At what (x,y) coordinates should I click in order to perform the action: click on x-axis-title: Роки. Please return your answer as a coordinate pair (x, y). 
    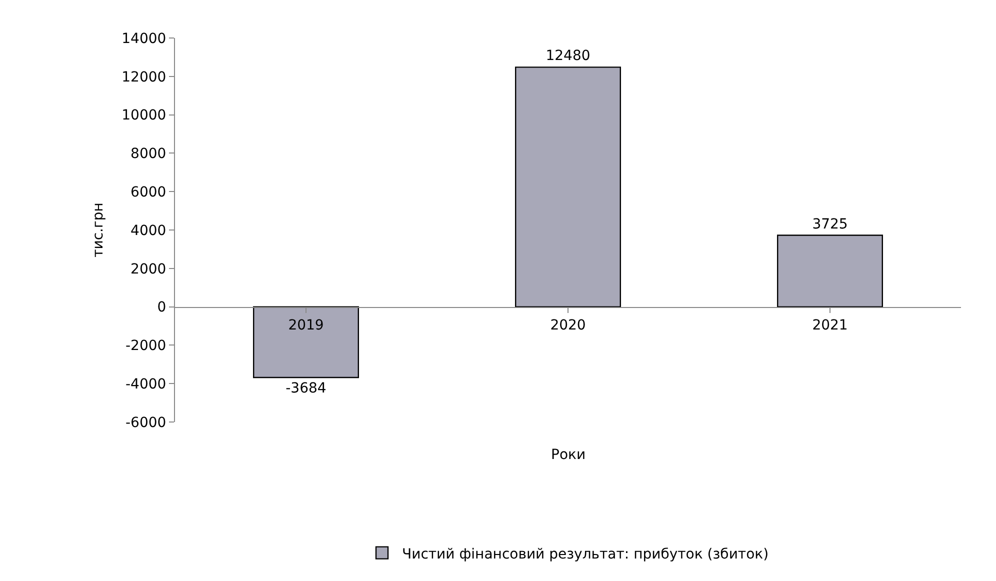
    Looking at the image, I should click on (568, 455).